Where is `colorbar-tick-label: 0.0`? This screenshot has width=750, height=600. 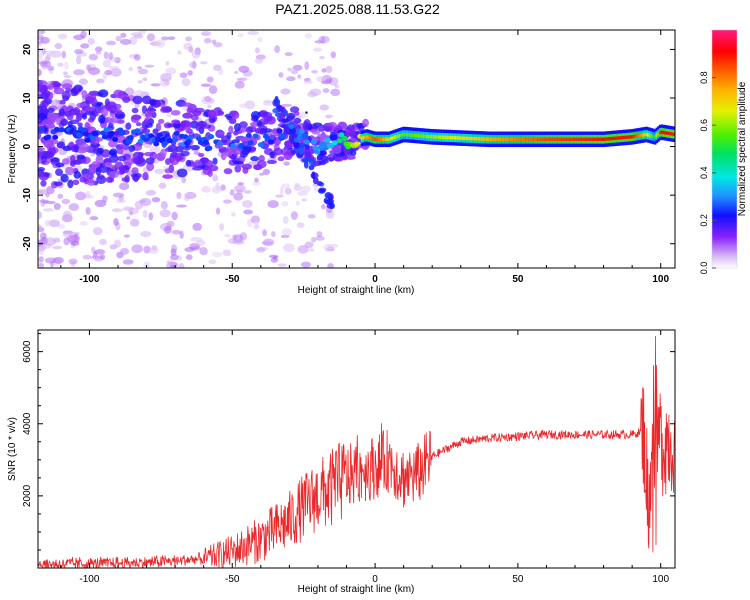
colorbar-tick-label: 0.0 is located at coordinates (704, 268).